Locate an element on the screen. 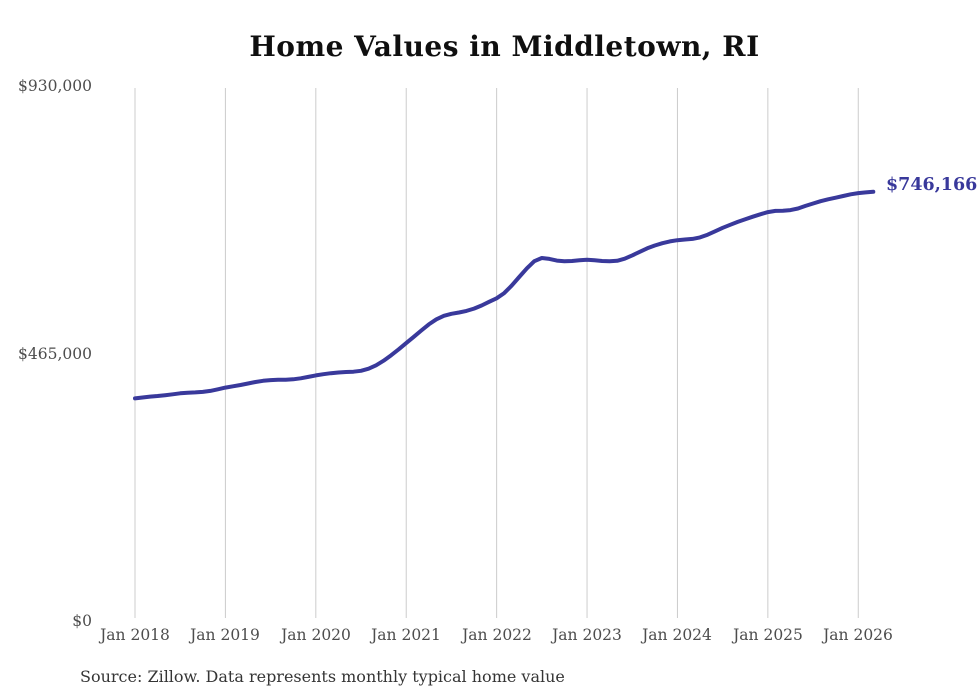 The height and width of the screenshot is (699, 980). x-tick-label: Jan 2025 is located at coordinates (768, 635).